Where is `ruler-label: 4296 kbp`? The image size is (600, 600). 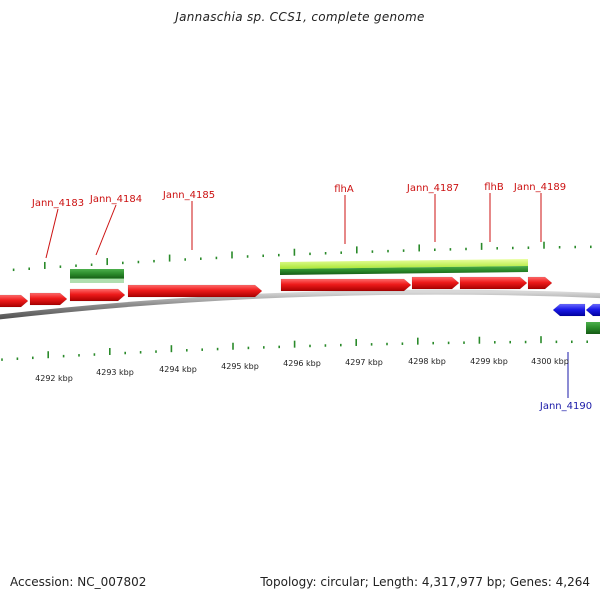
ruler-label: 4296 kbp is located at coordinates (302, 363).